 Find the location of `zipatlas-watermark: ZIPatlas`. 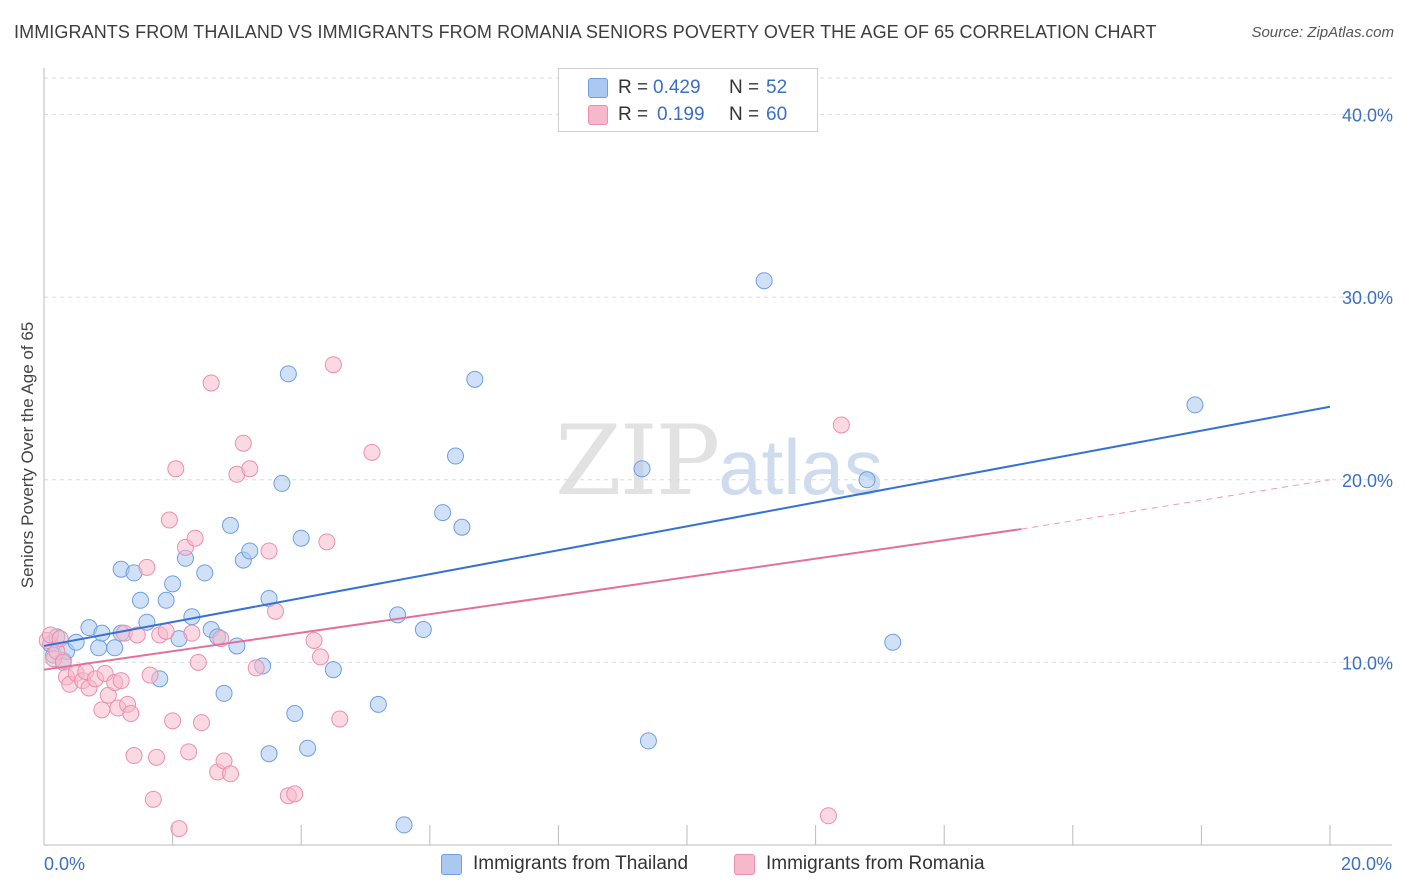

zipatlas-watermark: ZIPatlas is located at coordinates (719, 461).